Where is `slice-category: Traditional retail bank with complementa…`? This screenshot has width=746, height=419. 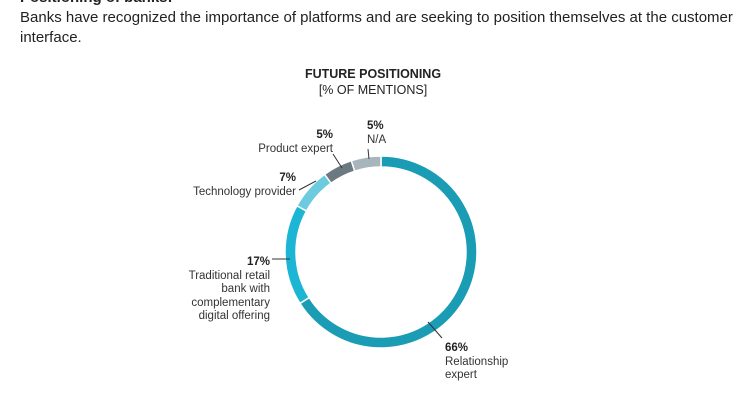 slice-category: Traditional retail bank with complementa… is located at coordinates (229, 296).